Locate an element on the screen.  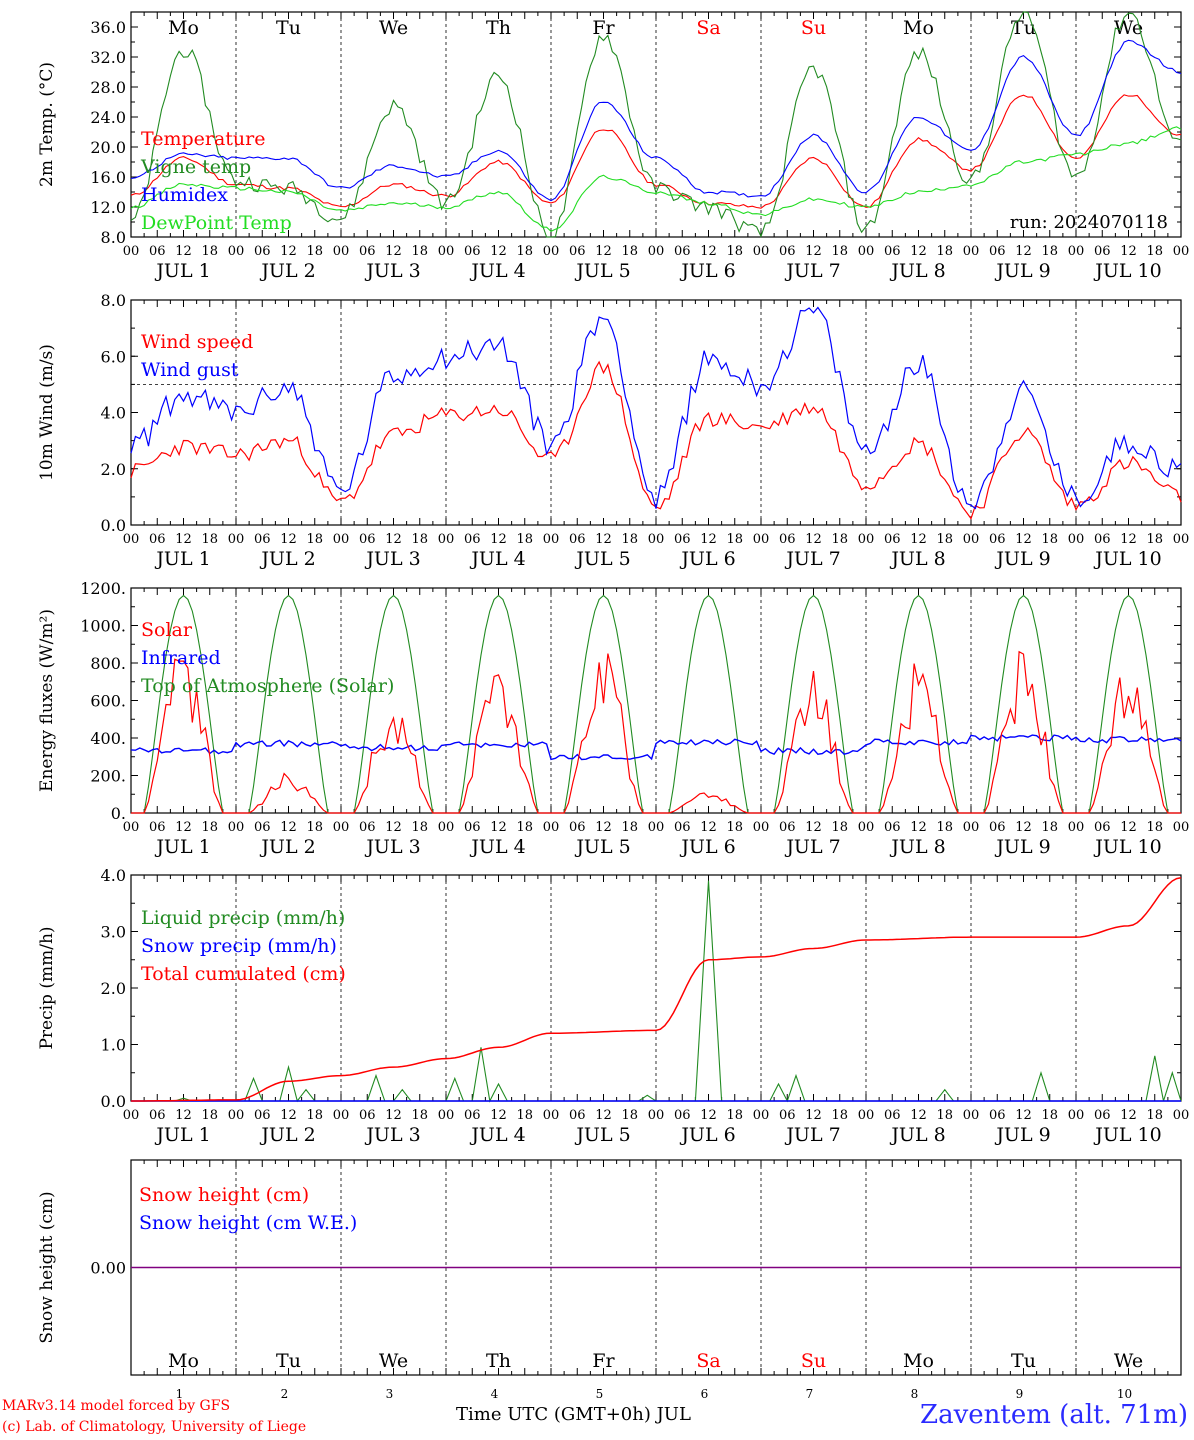
y-tick-label: 800. is located at coordinates (108, 663).